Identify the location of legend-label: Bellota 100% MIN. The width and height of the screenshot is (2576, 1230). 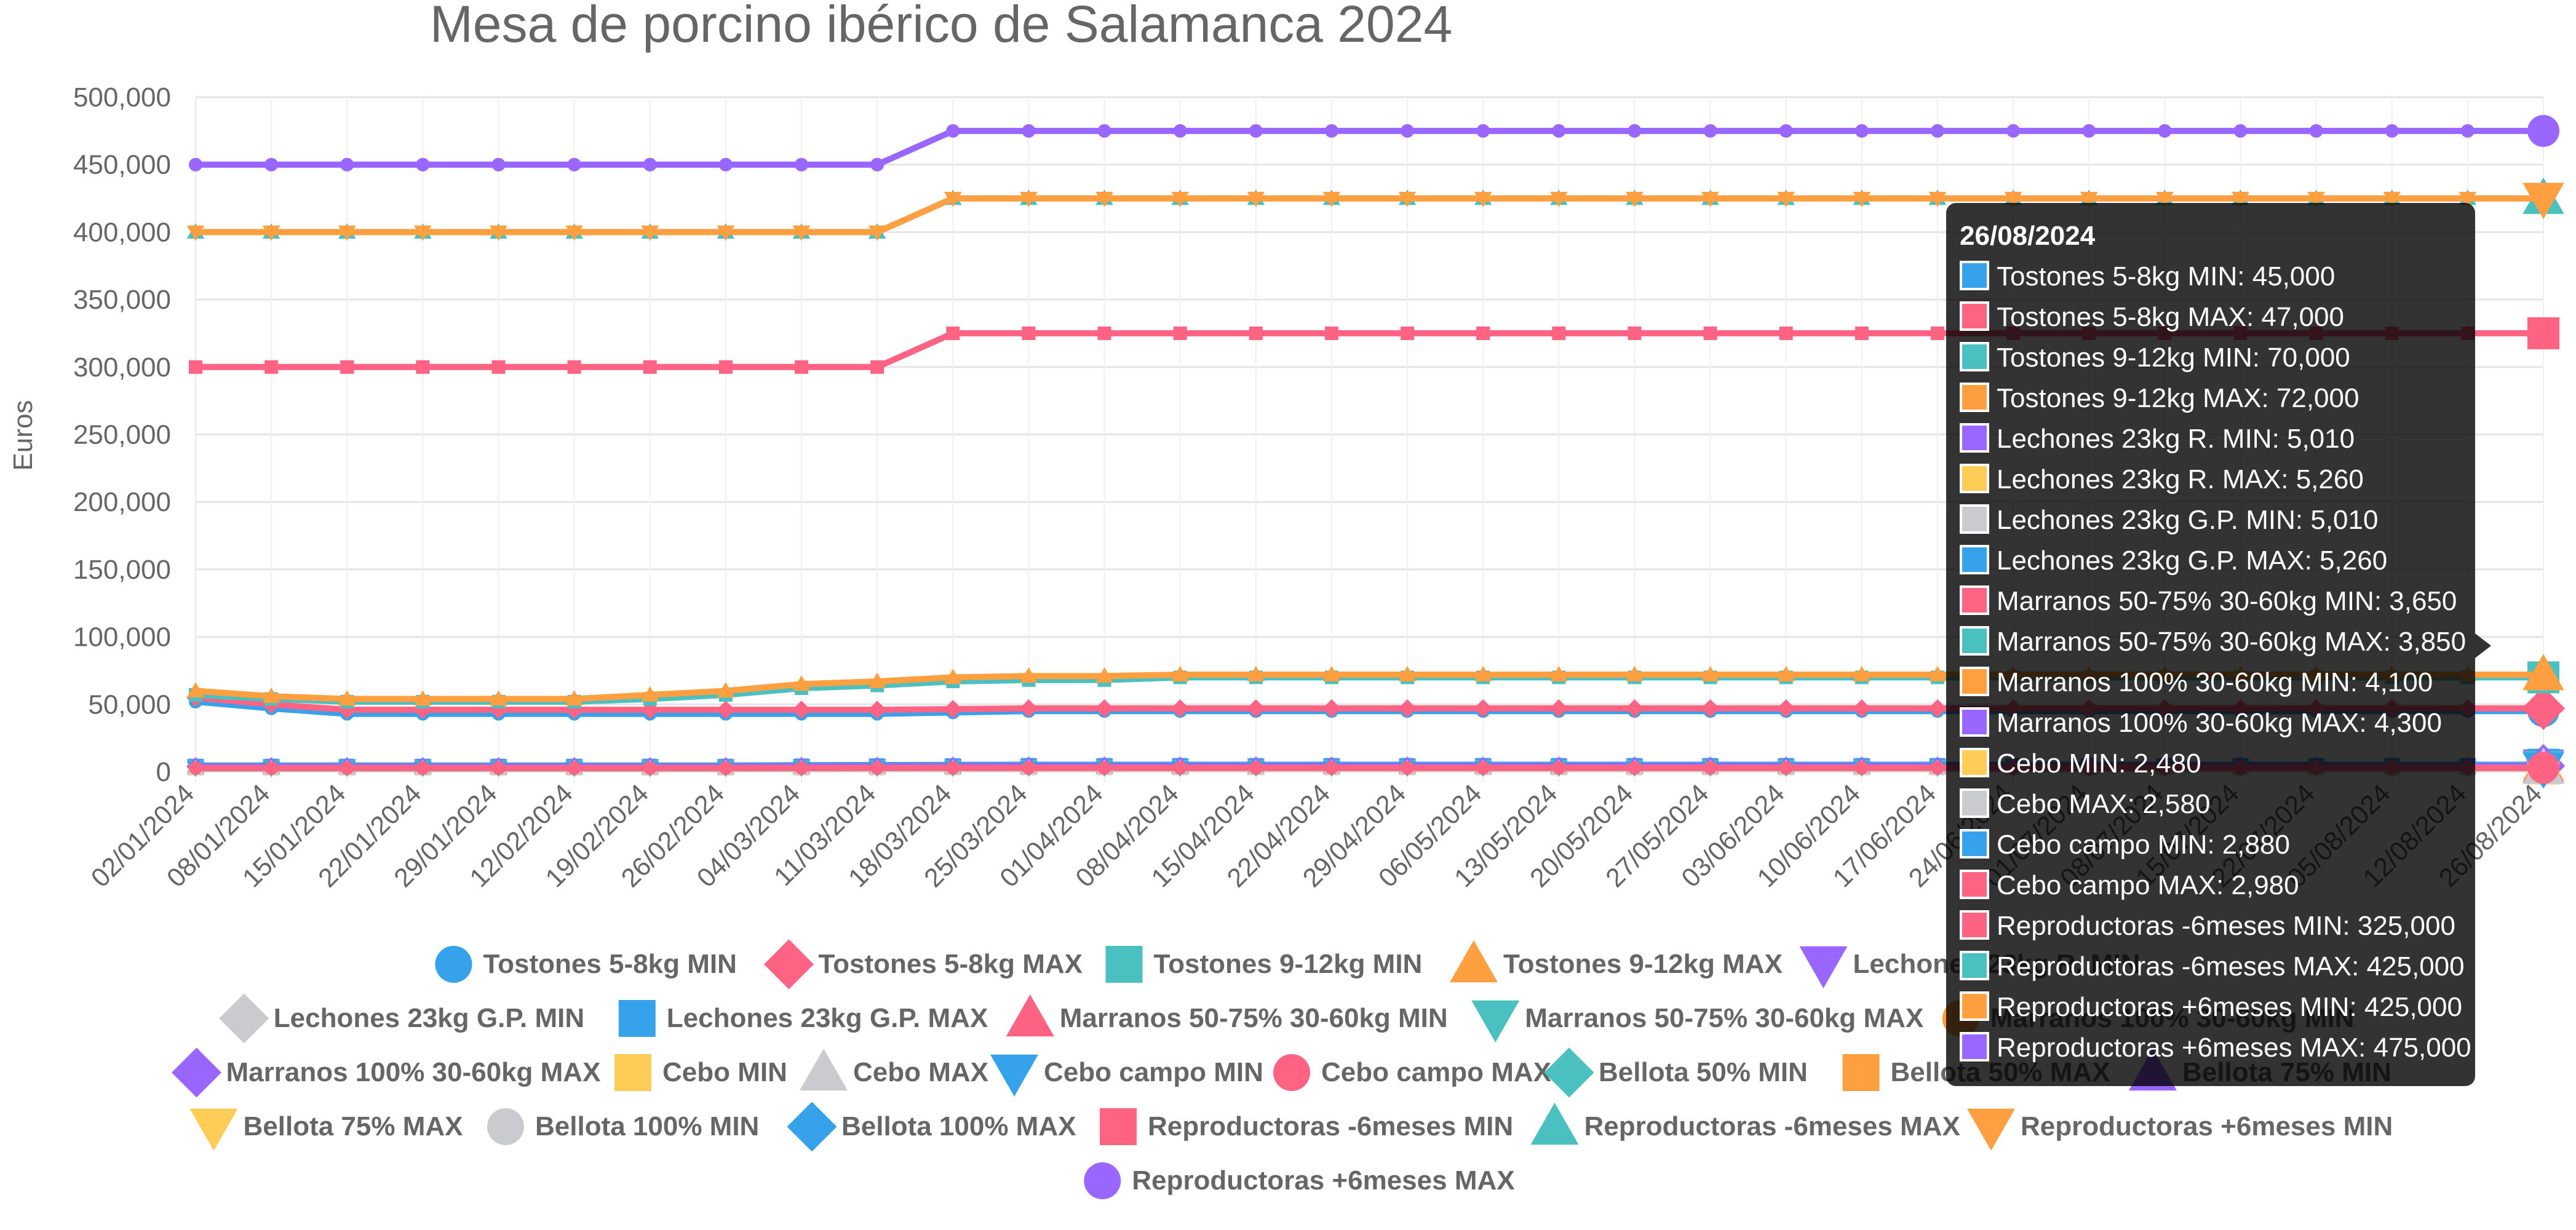
(647, 1126).